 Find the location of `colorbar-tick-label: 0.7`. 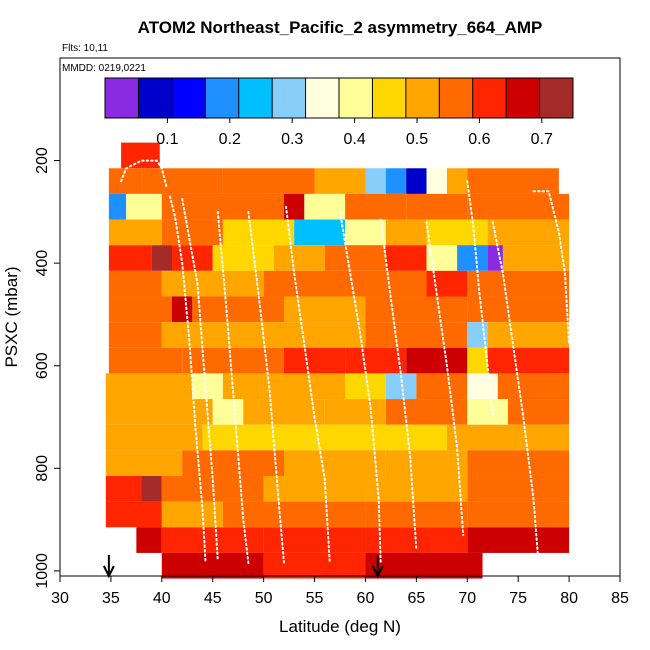

colorbar-tick-label: 0.7 is located at coordinates (542, 139).